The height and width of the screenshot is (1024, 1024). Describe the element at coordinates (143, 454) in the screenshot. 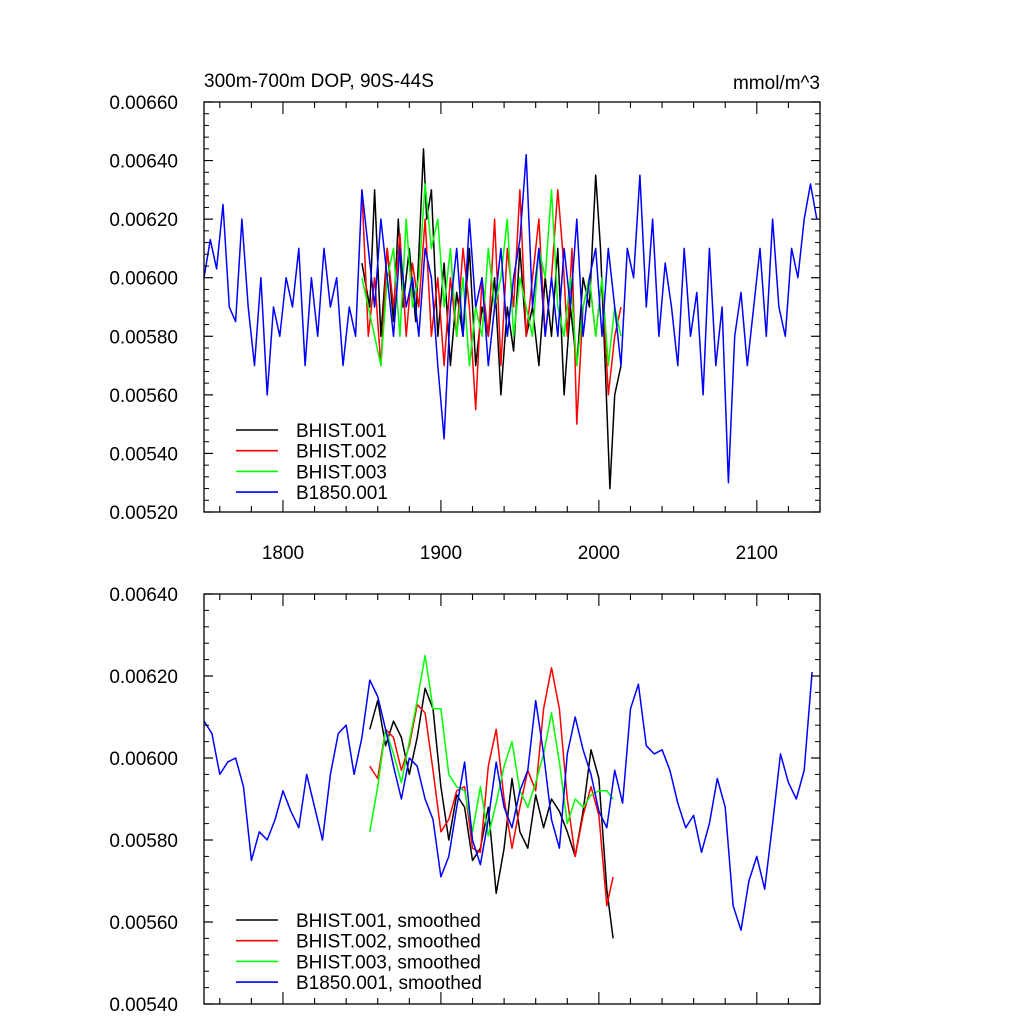

I see `top-ytick-label: 0.00540` at that location.